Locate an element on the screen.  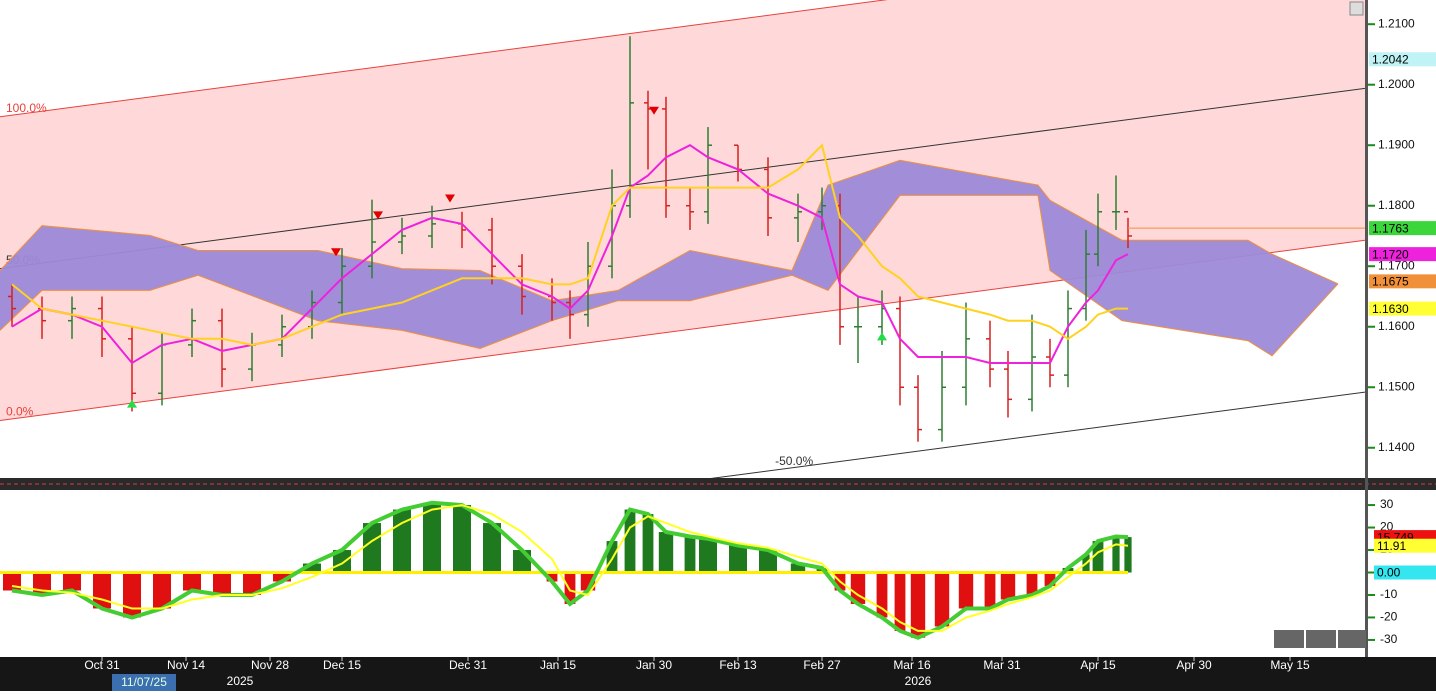
y-tick-label: 30 is located at coordinates (1387, 504).